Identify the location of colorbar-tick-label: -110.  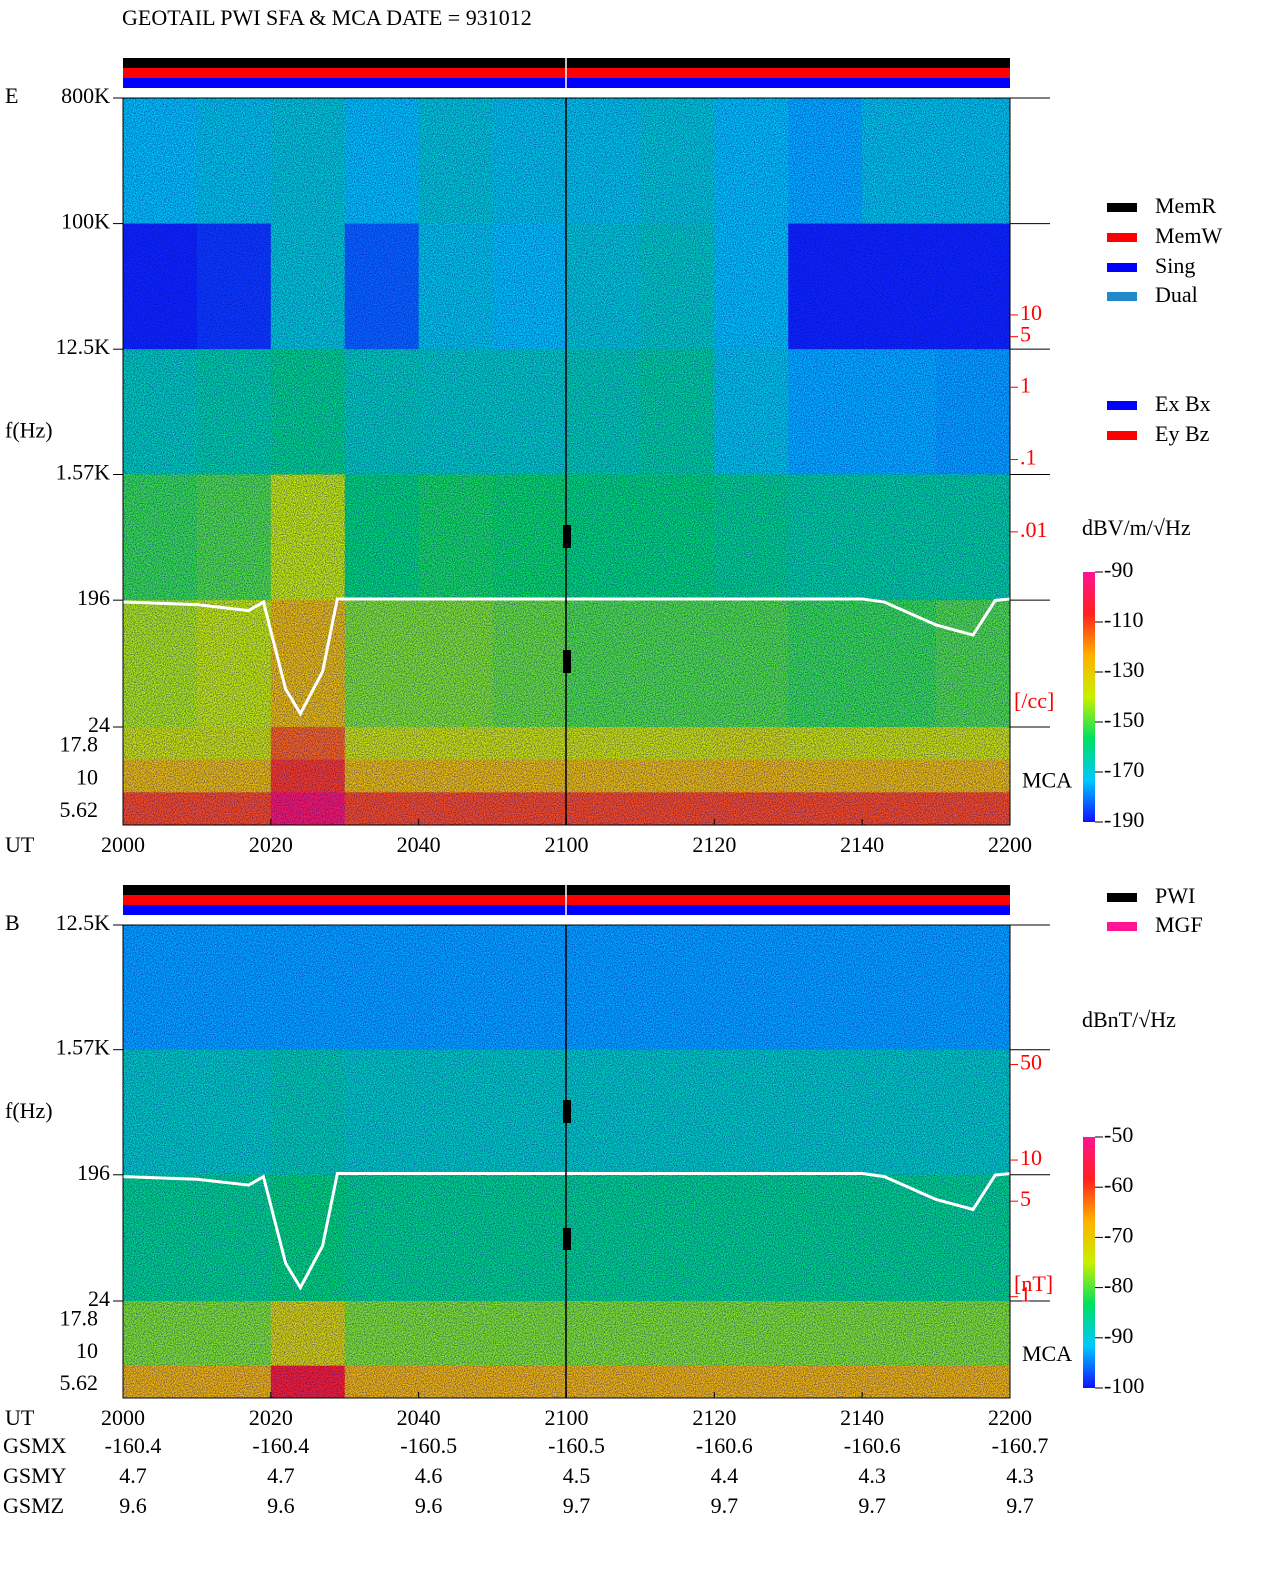
(1124, 619).